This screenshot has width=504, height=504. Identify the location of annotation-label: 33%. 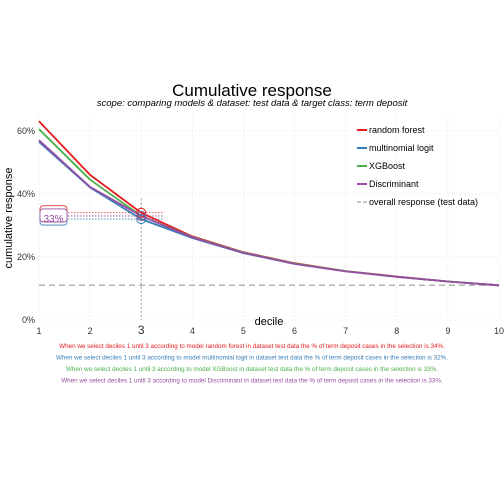
(53, 219).